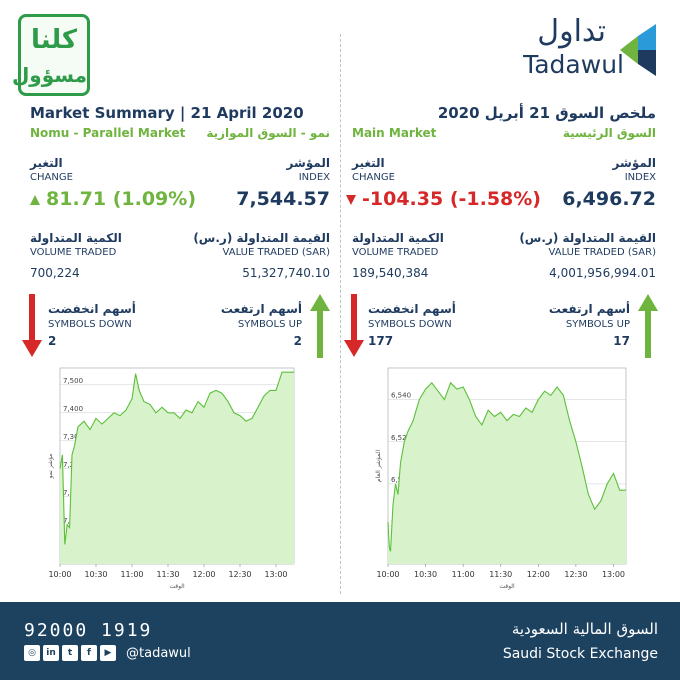  Describe the element at coordinates (283, 199) in the screenshot. I see `left-index-value: 7,544.57` at that location.